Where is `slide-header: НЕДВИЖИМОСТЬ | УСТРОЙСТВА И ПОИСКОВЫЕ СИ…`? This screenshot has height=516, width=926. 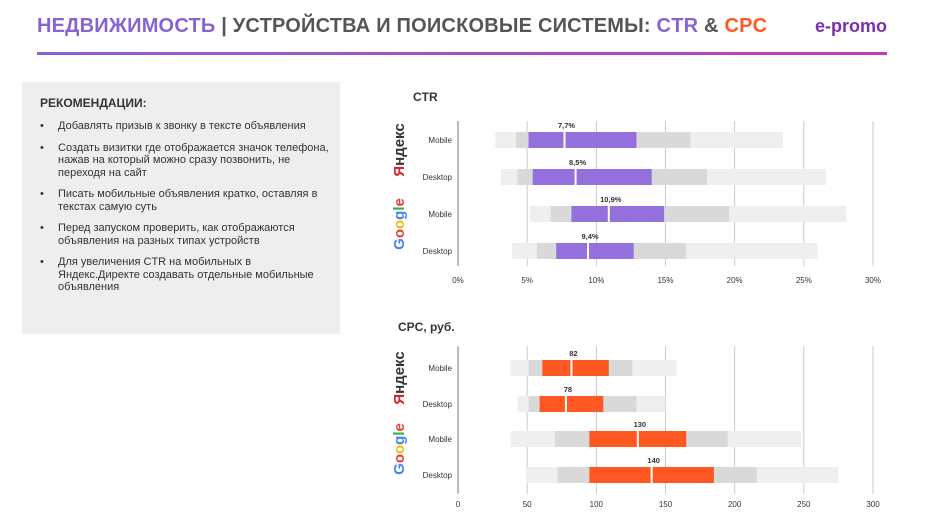 slide-header: НЕДВИЖИМОСТЬ | УСТРОЙСТВА И ПОИСКОВЫЕ СИ… is located at coordinates (462, 27).